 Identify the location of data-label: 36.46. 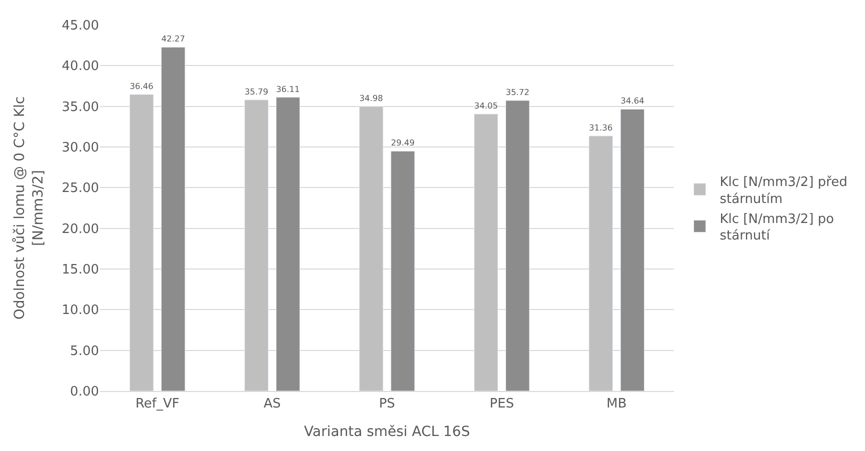
(142, 85).